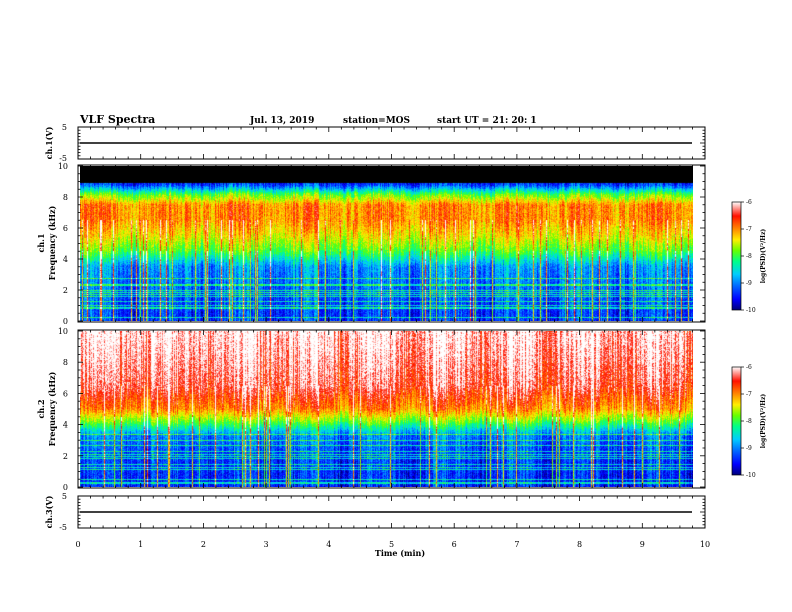 This screenshot has width=792, height=612. Describe the element at coordinates (203, 544) in the screenshot. I see `time-tick-label: 2` at that location.